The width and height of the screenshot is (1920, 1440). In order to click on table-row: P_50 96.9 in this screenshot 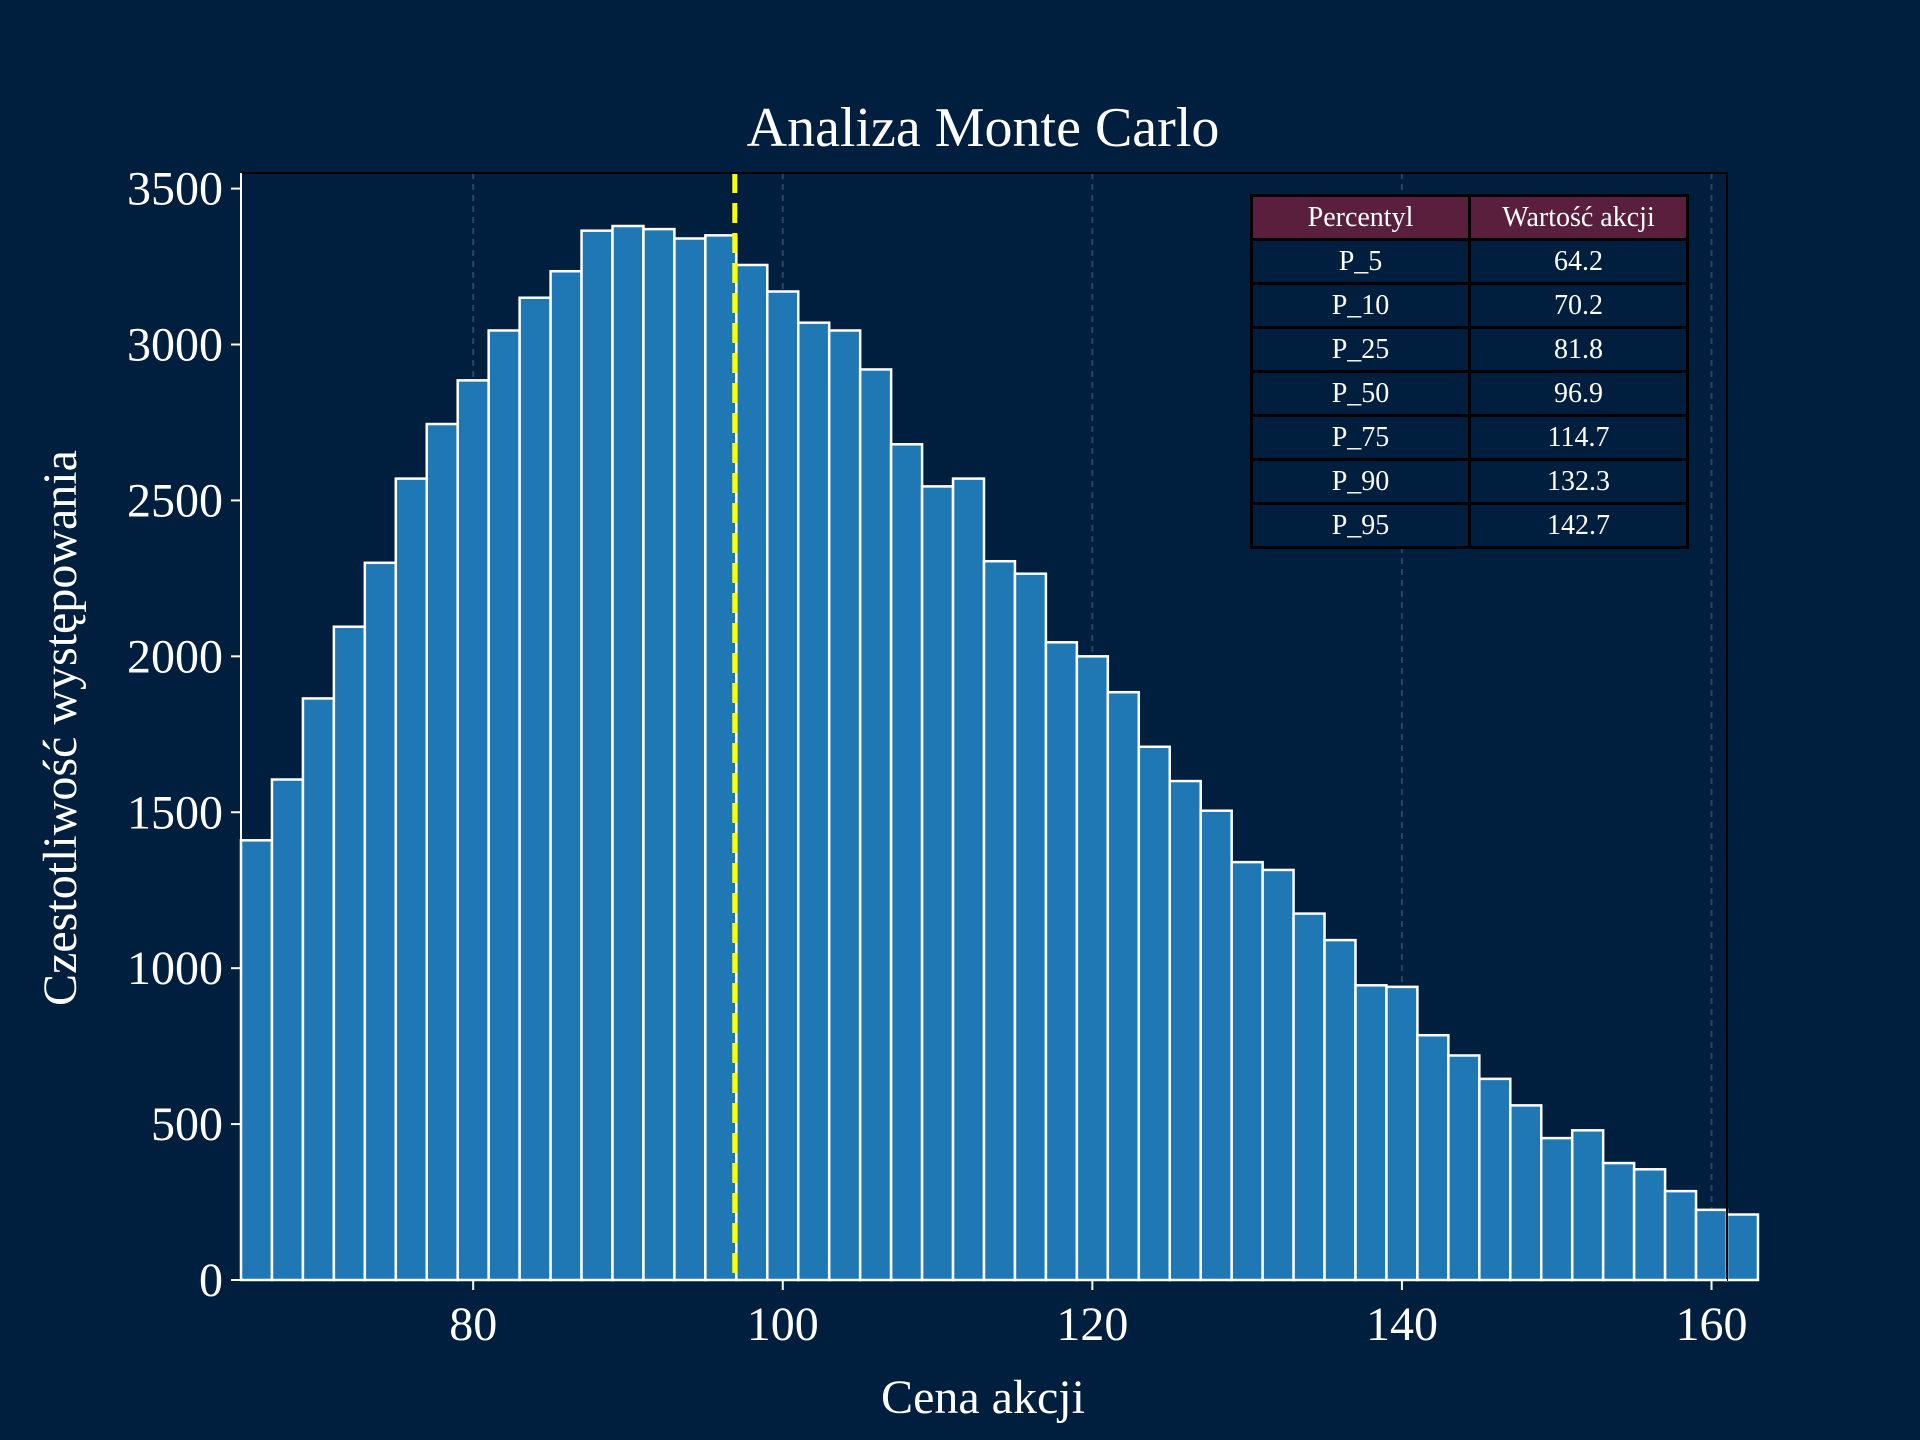, I will do `click(1469, 393)`.